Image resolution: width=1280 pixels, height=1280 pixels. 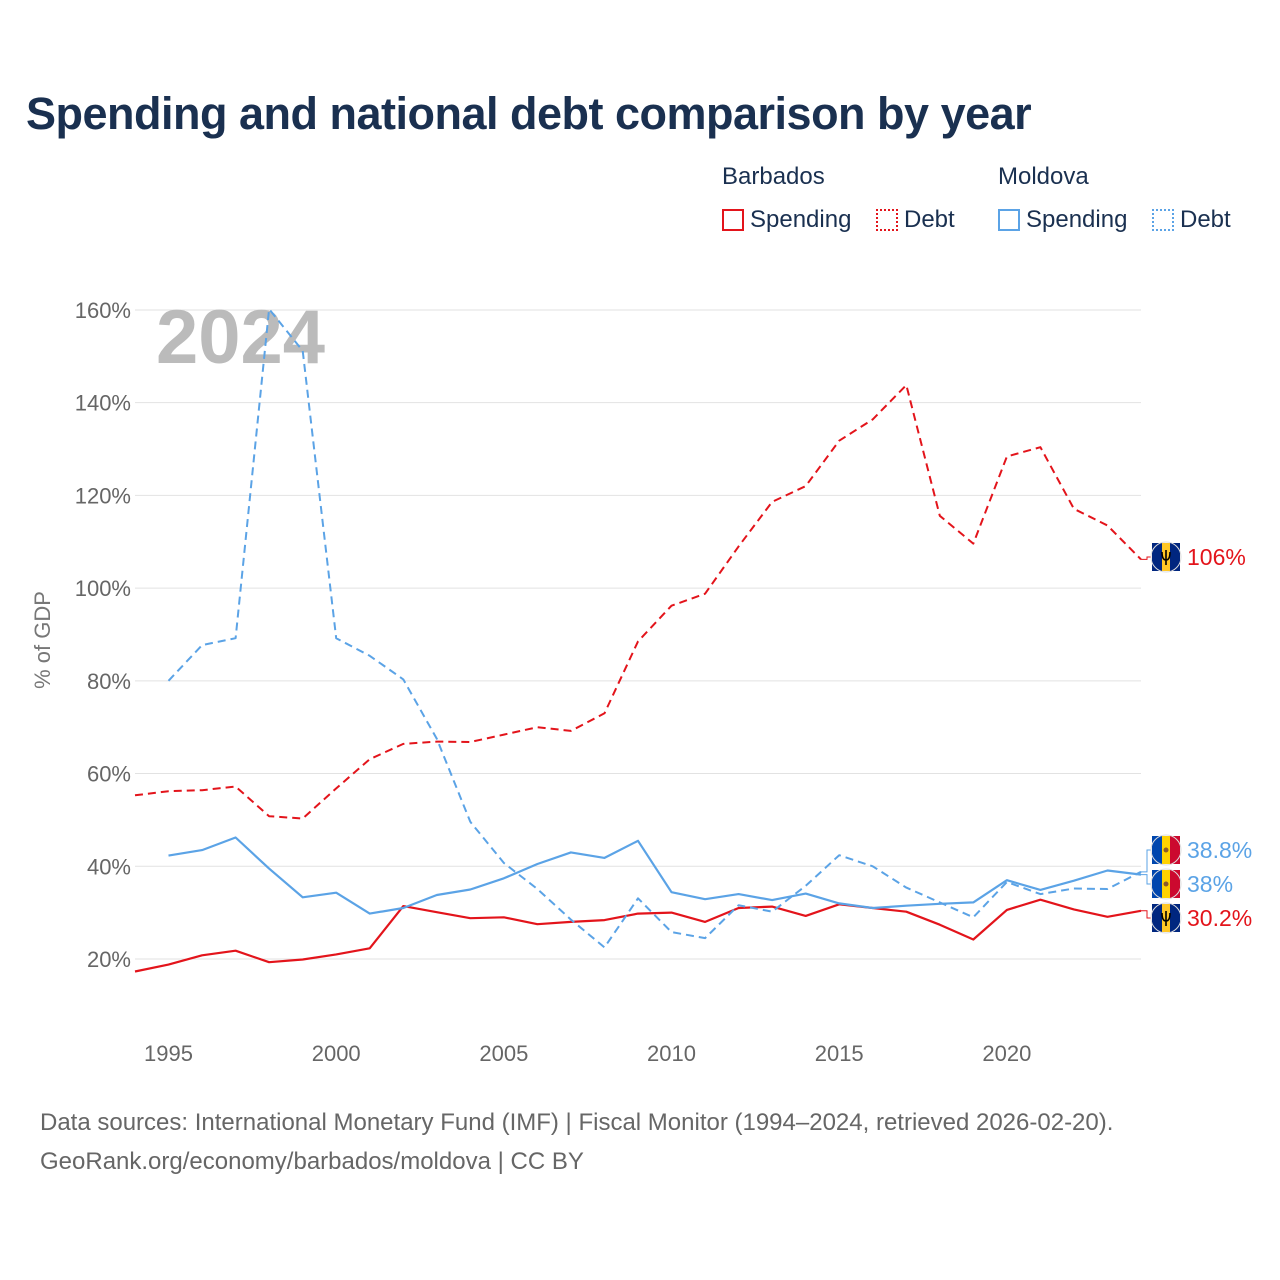 I want to click on y-tick-label: 80%, so click(x=109, y=681).